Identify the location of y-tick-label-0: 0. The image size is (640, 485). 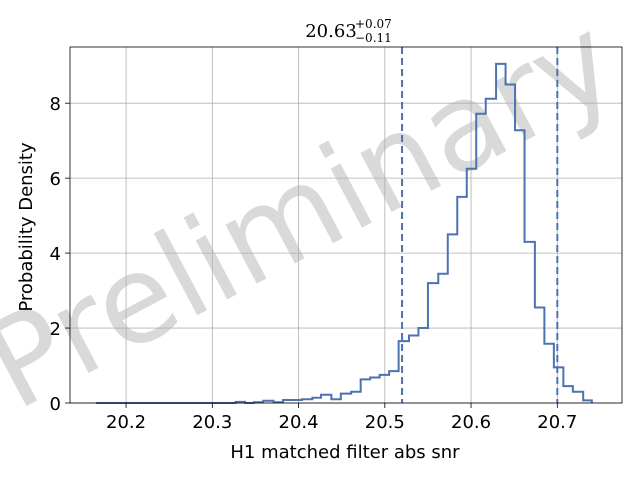
(55, 404).